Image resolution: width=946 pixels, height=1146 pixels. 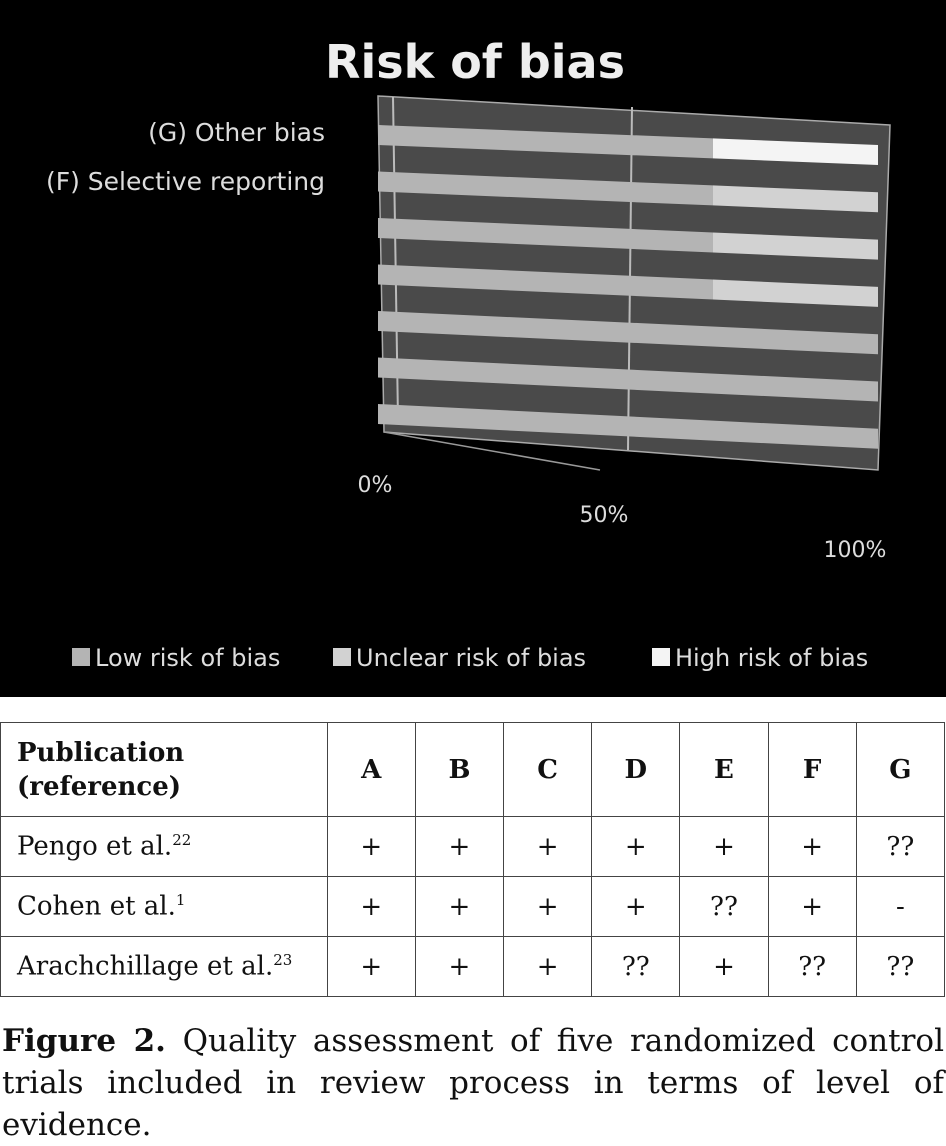 What do you see at coordinates (628, 333) in the screenshot?
I see `bar-segment-row5-low-risk-of-bias` at bounding box center [628, 333].